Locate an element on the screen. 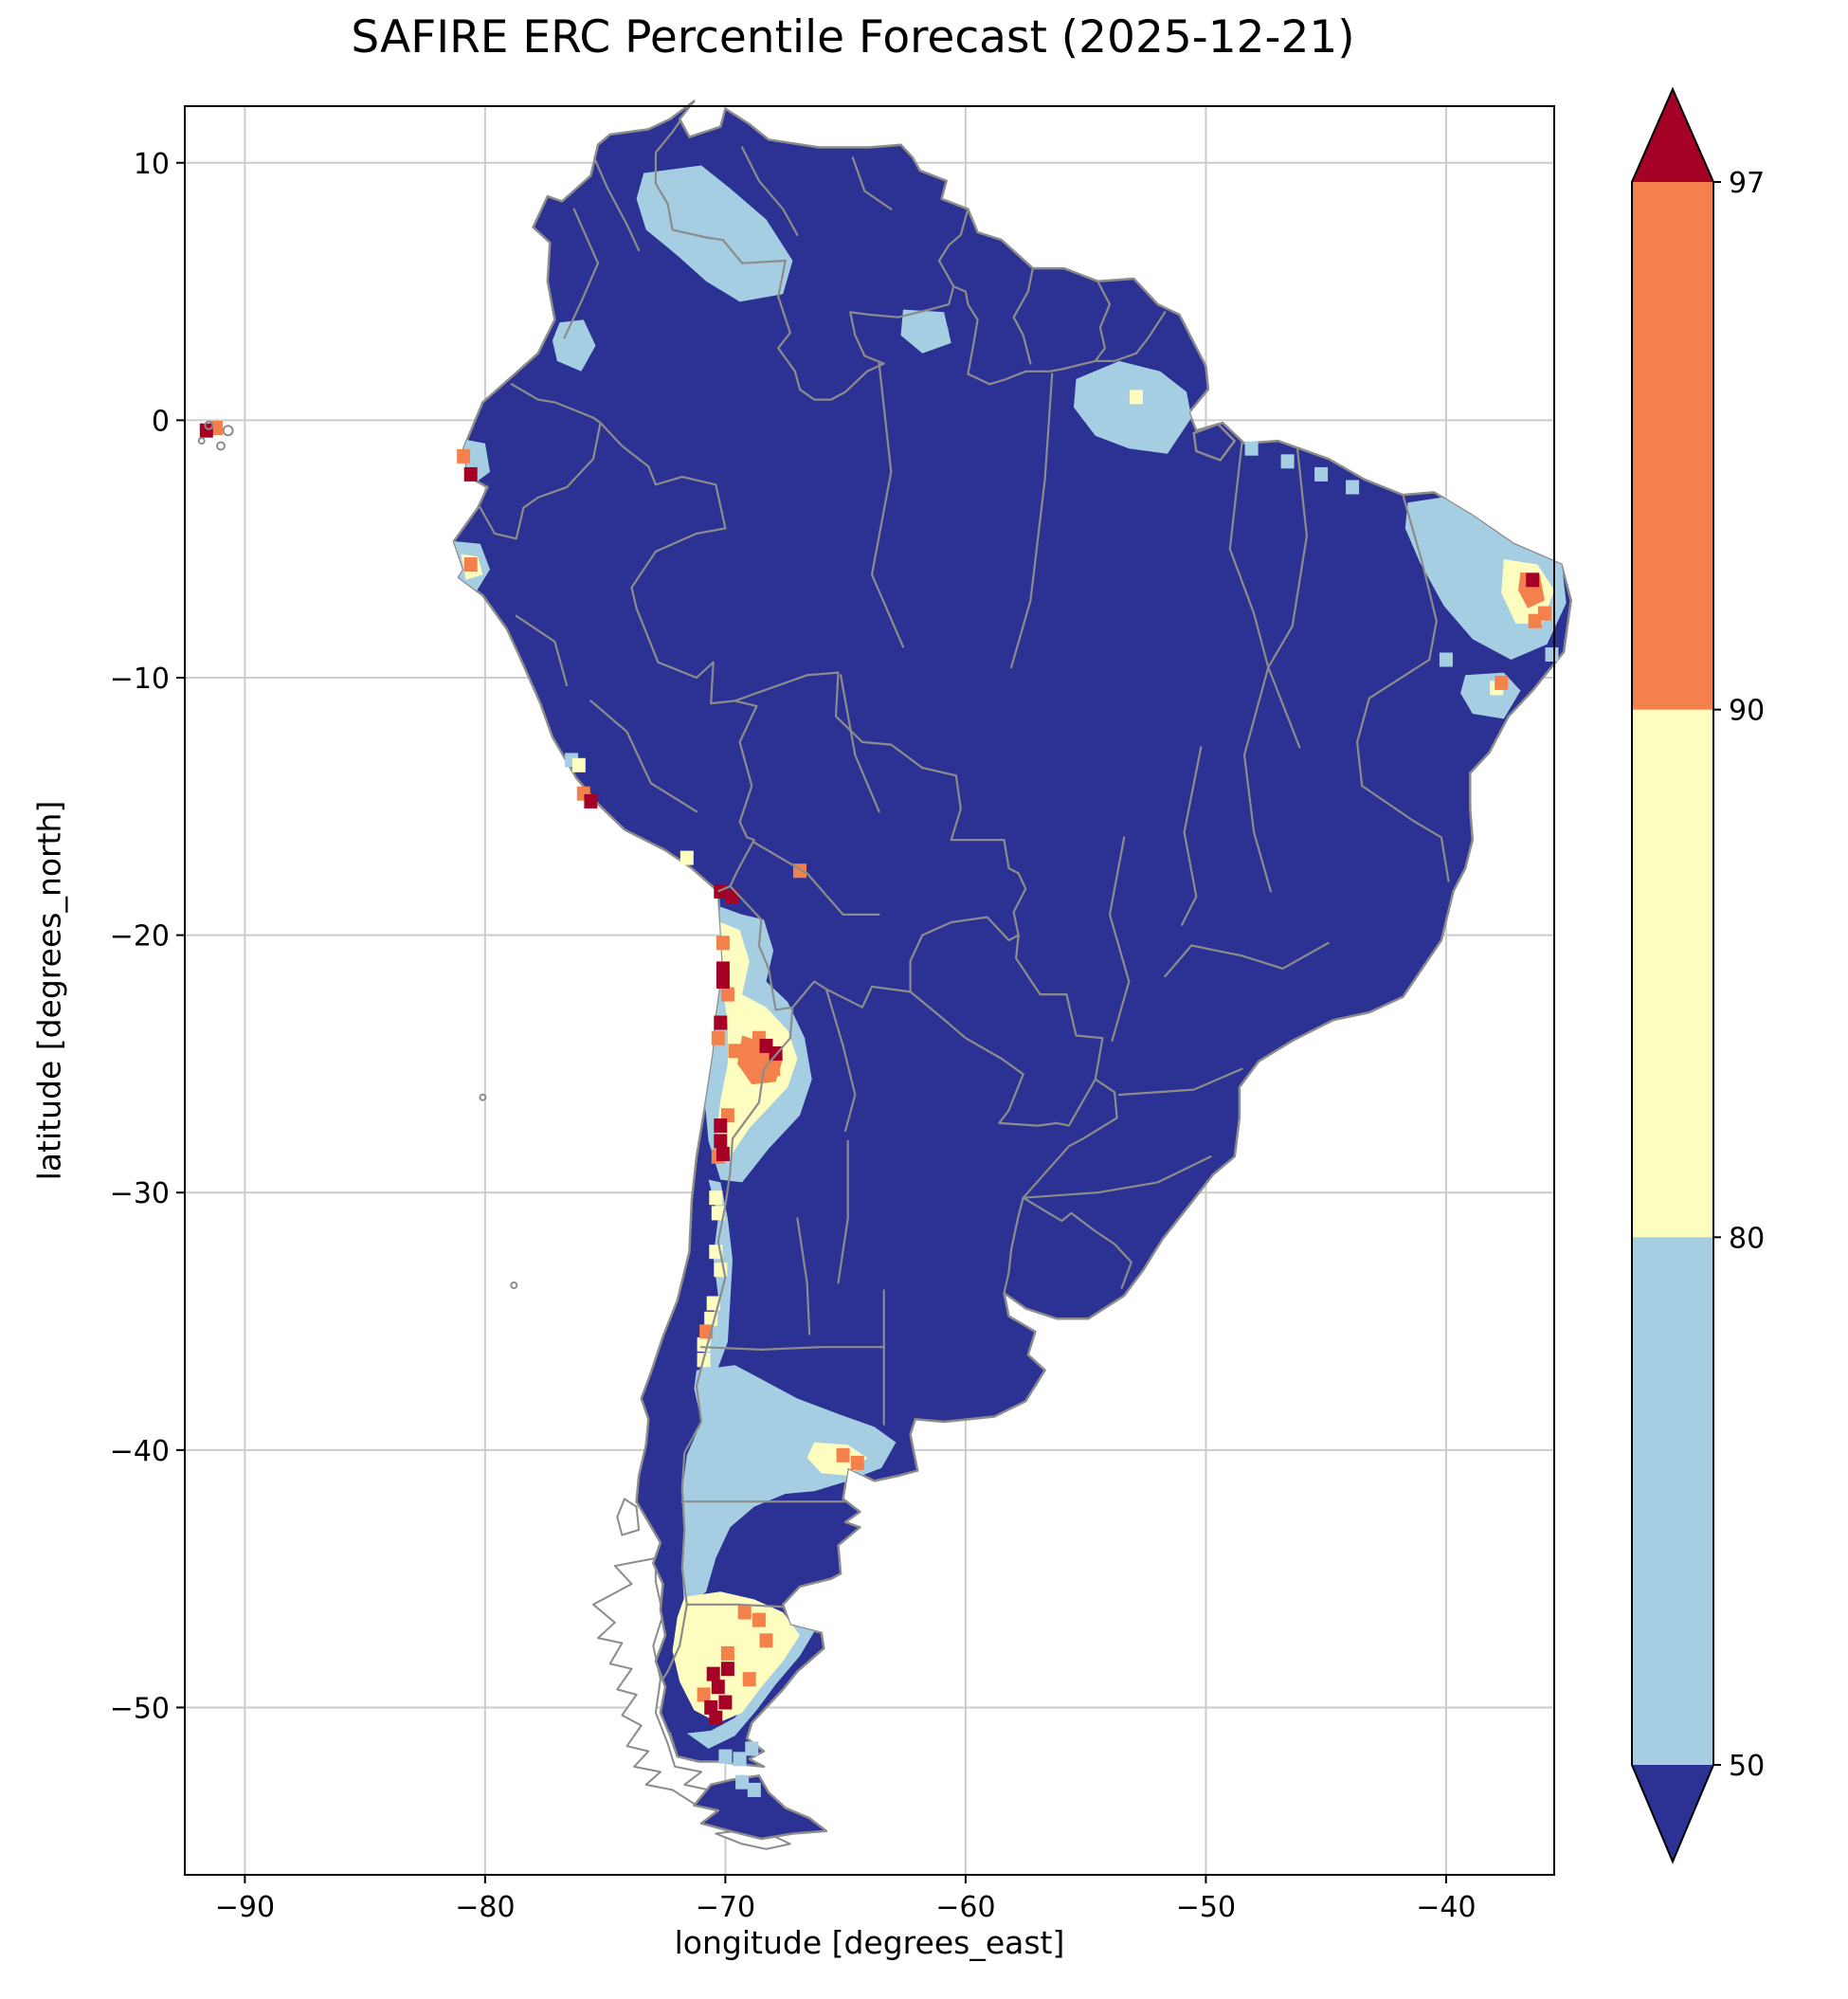 The height and width of the screenshot is (1999, 1848). colorbar-over-arrow is located at coordinates (1673, 136).